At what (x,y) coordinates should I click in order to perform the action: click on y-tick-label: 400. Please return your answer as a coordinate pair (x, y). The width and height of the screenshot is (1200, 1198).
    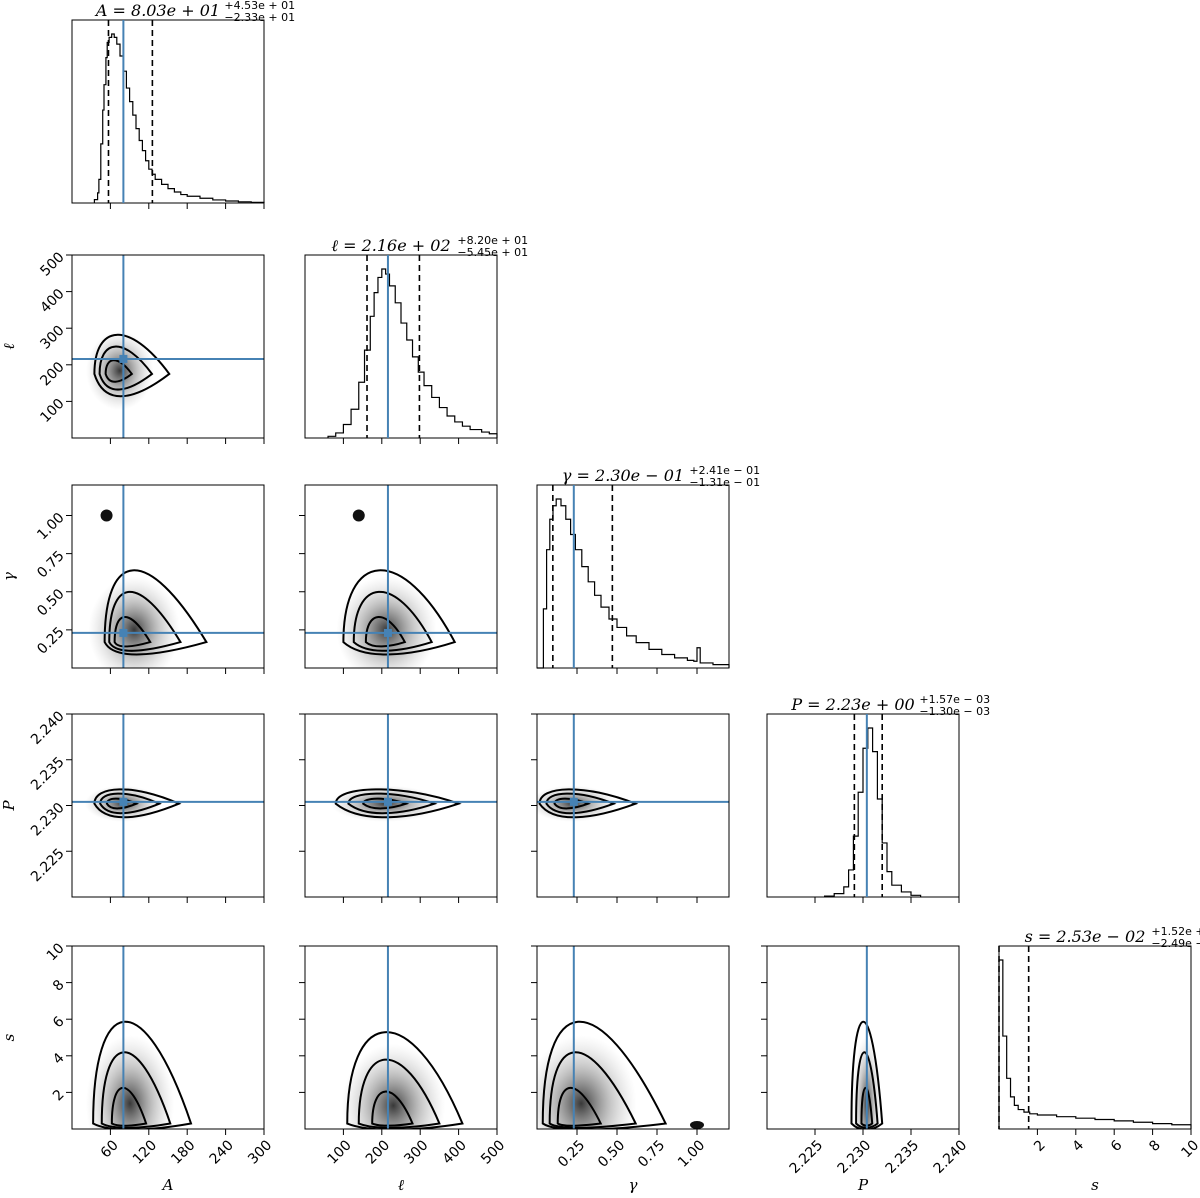
    Looking at the image, I should click on (52, 301).